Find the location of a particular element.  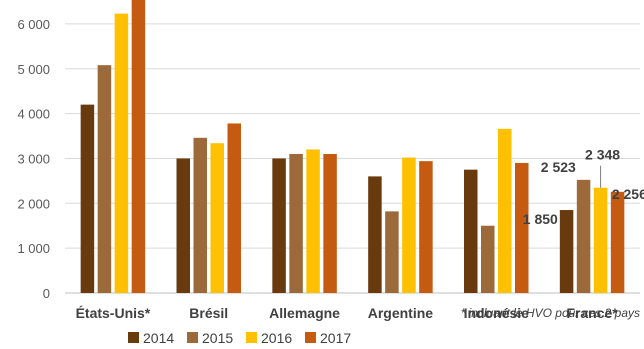

category-label-bresil: Brésil is located at coordinates (208, 313).